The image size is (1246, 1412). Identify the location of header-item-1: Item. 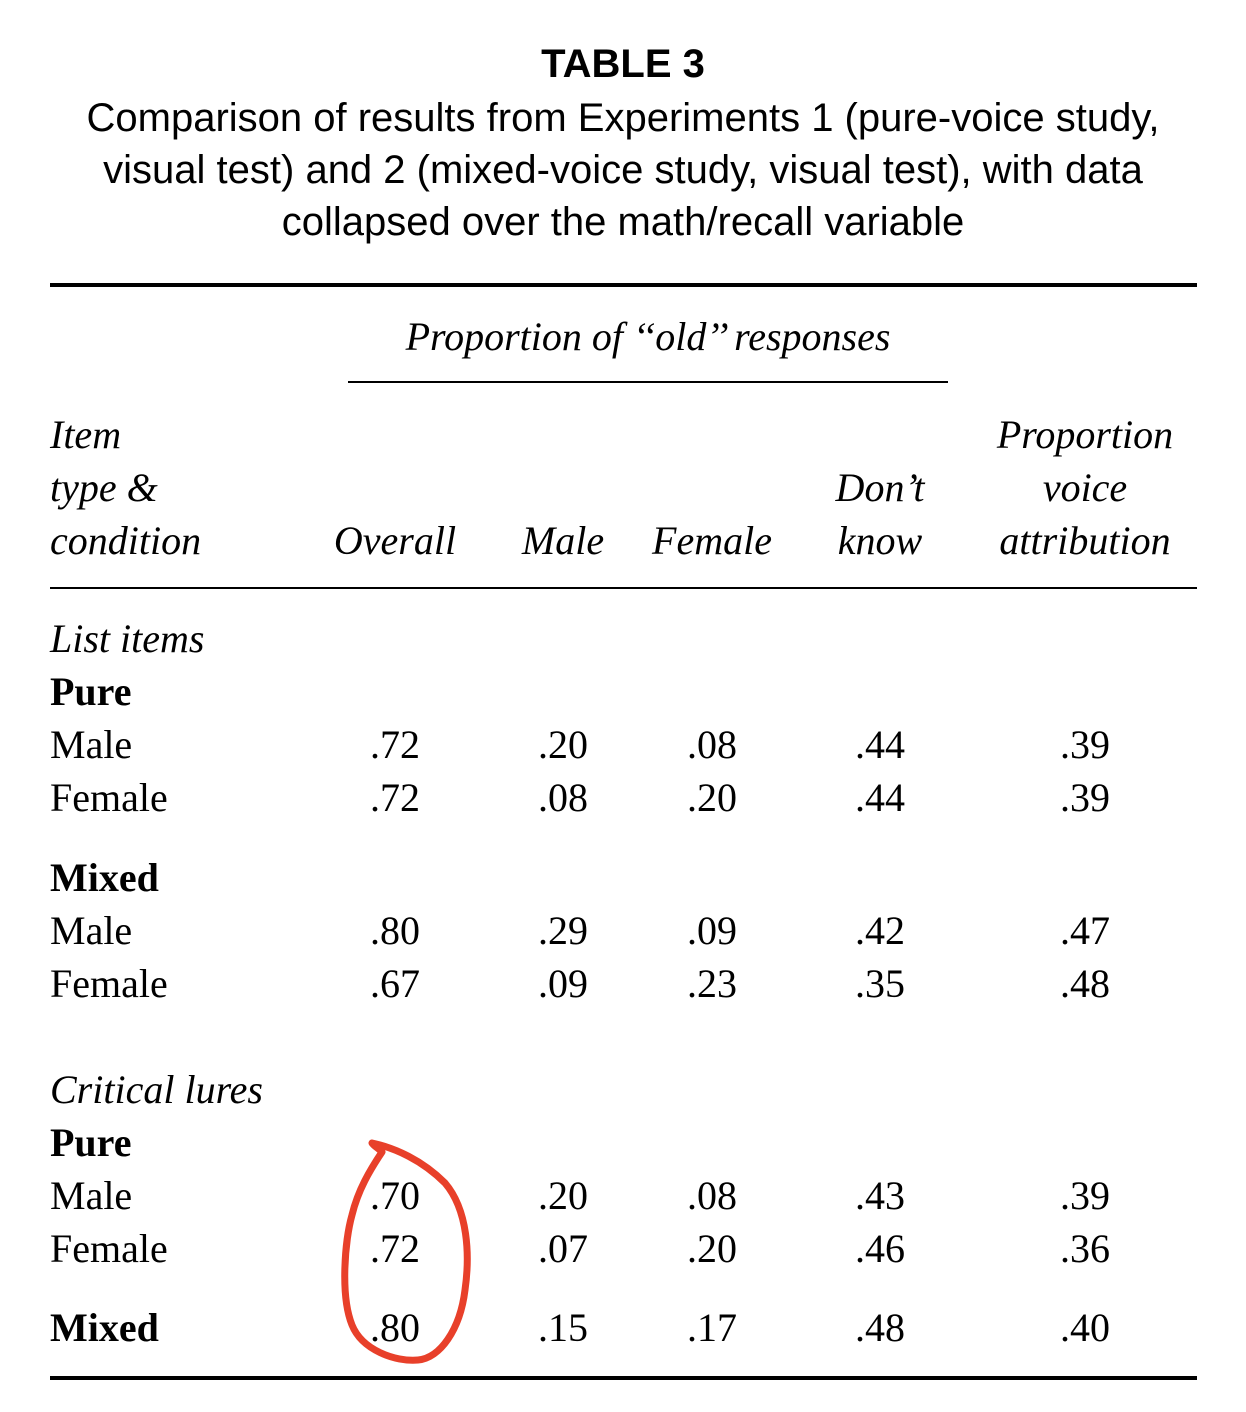
(86, 434).